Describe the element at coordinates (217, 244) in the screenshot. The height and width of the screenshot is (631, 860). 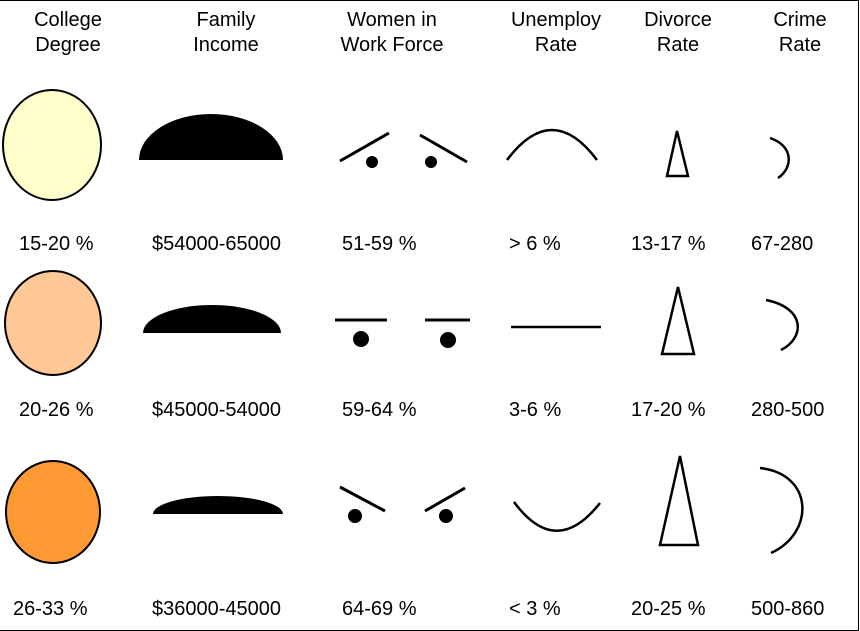
I see `value-family-income: $54000-65000` at that location.